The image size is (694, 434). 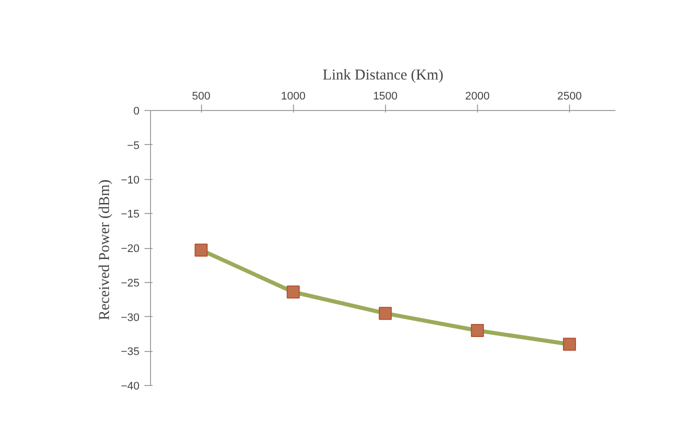 I want to click on x-tick-label: 2000, so click(x=477, y=96).